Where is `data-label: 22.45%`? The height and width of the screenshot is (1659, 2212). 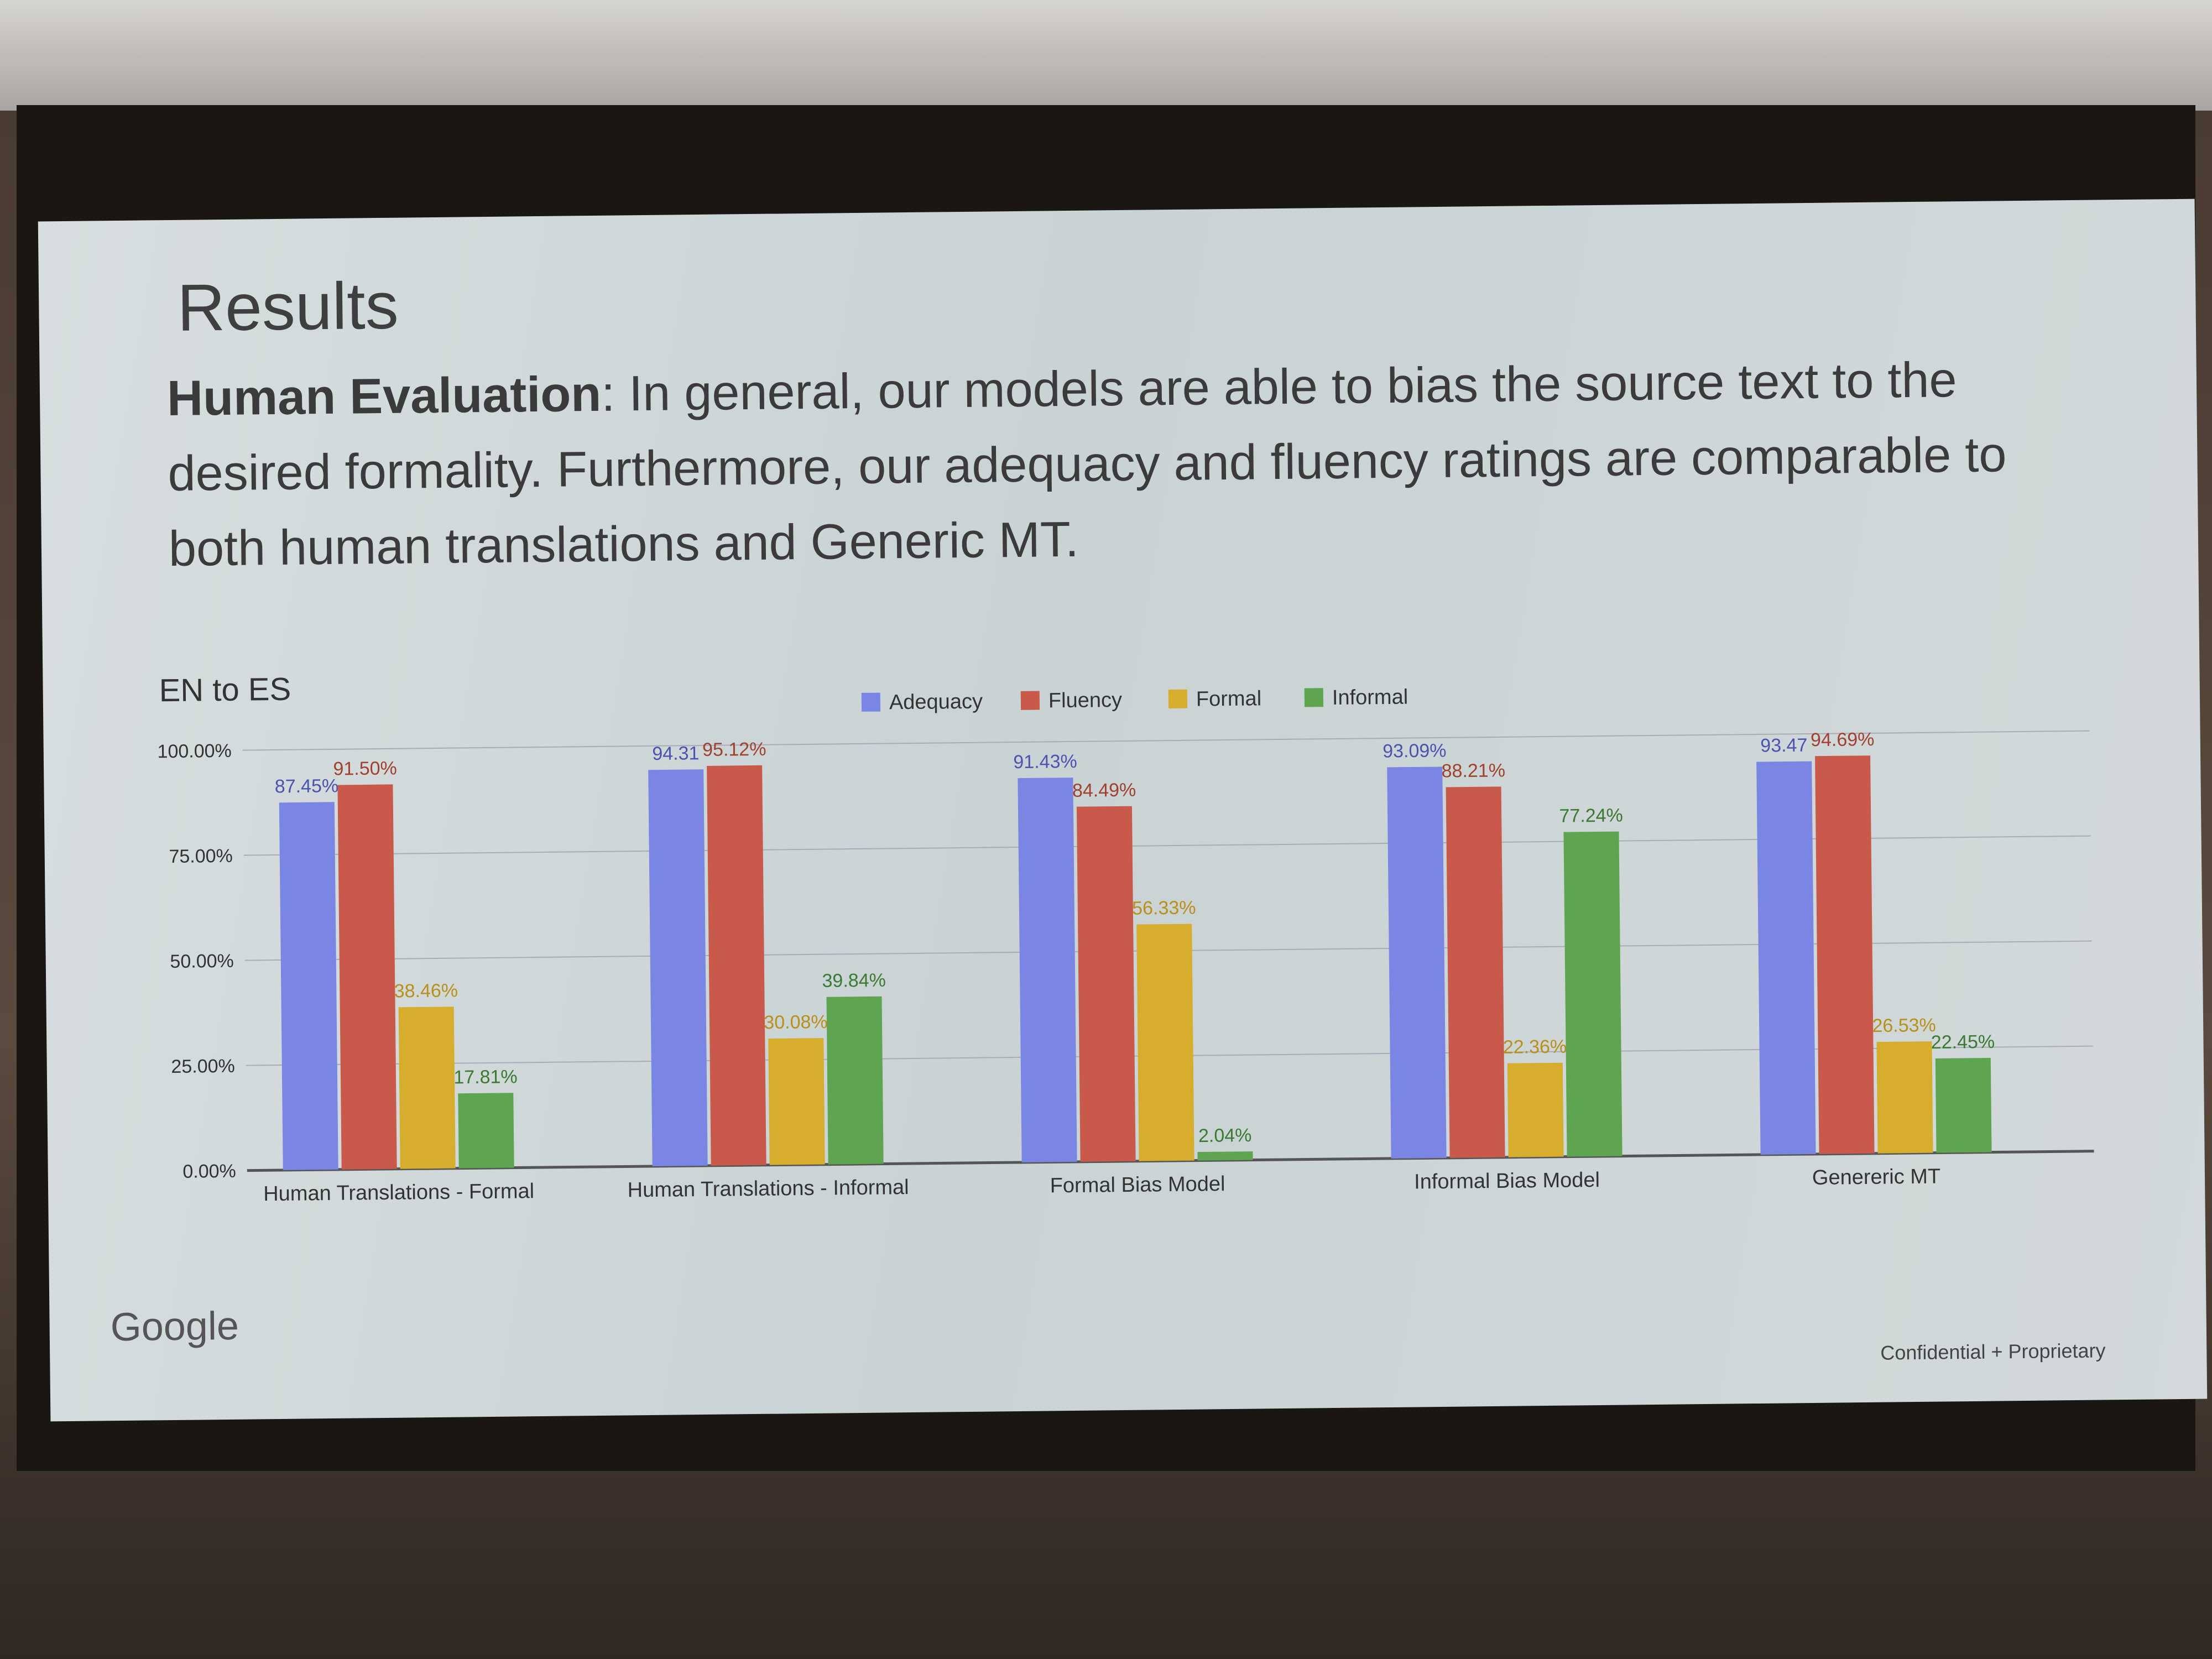
data-label: 22.45% is located at coordinates (1963, 1042).